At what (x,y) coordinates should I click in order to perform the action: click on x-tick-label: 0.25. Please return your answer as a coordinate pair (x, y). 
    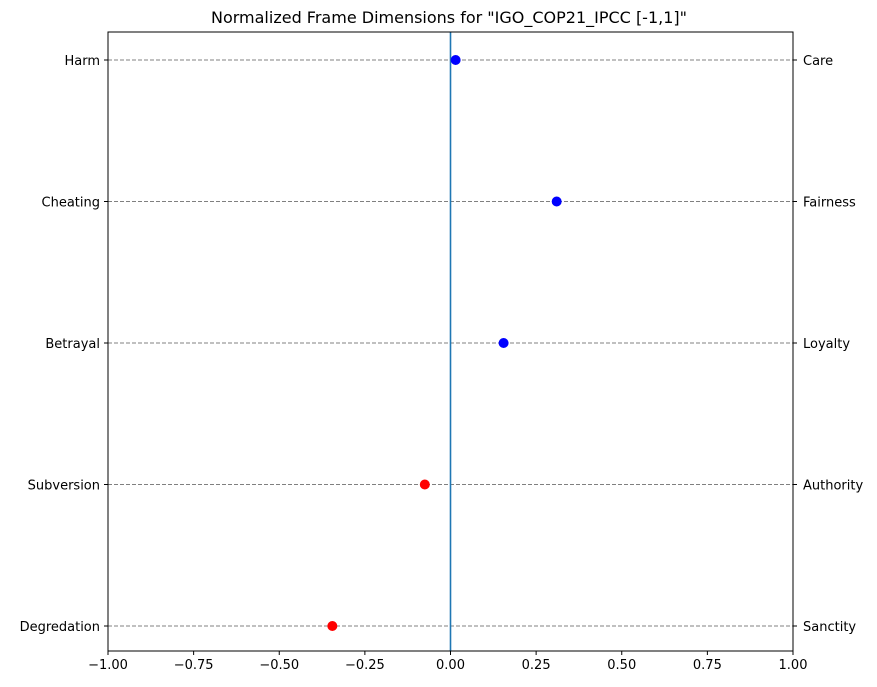
    Looking at the image, I should click on (536, 665).